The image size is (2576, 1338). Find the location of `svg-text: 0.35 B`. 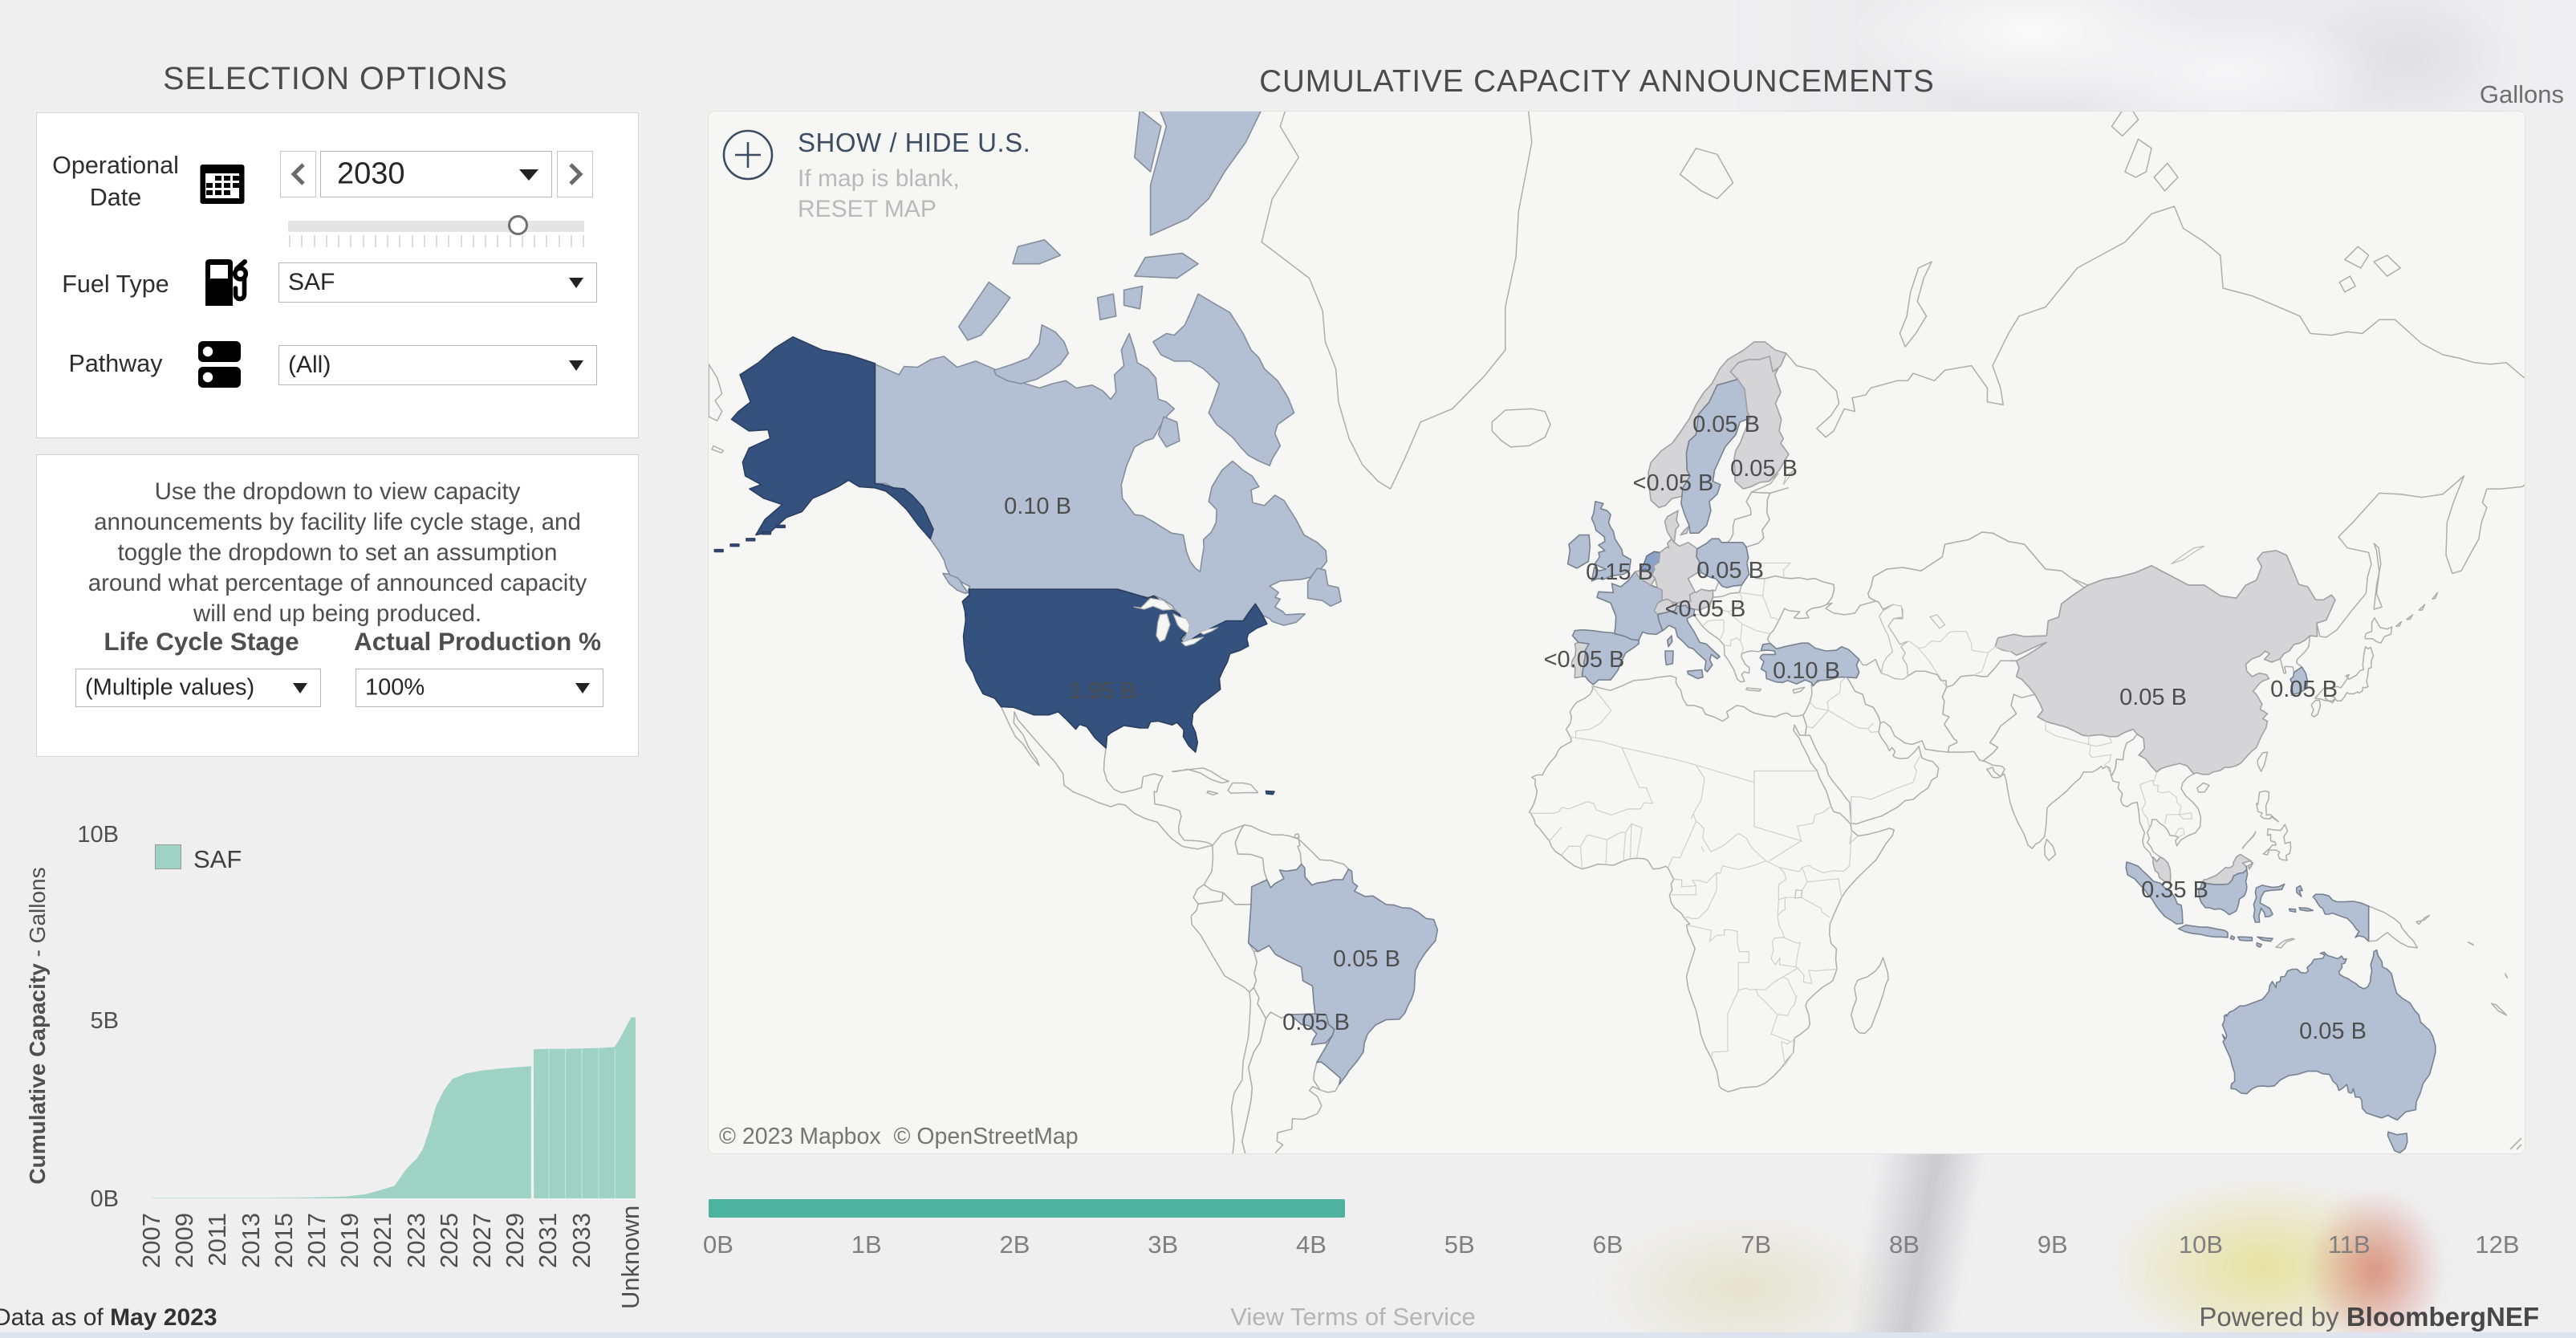

svg-text: 0.35 B is located at coordinates (2174, 890).